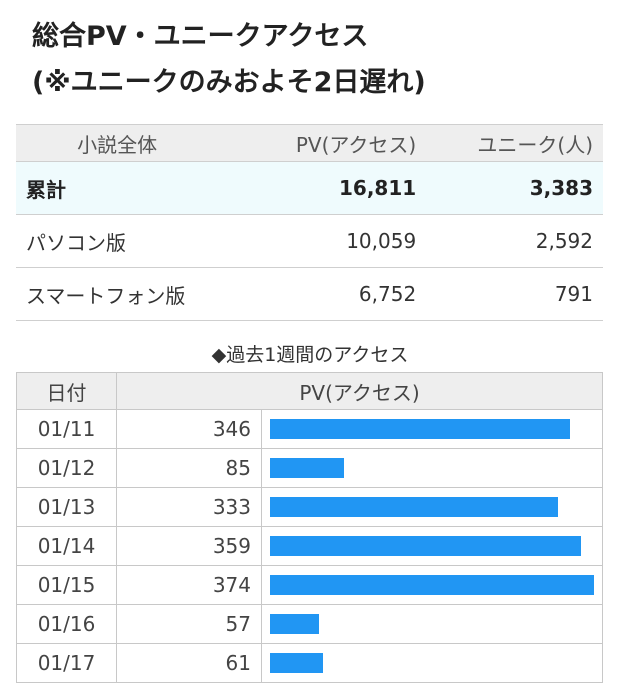 This screenshot has height=683, width=620. What do you see at coordinates (66, 624) in the screenshot?
I see `date-cell: 01/16` at bounding box center [66, 624].